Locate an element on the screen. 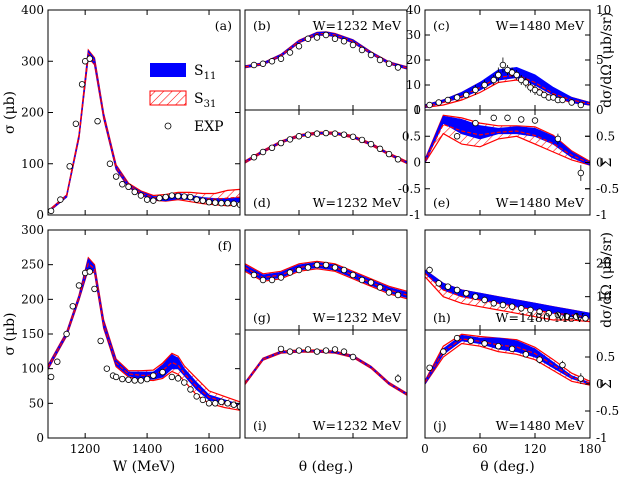 Image resolution: width=623 pixels, height=478 pixels. right-y-tick-label: -0.5 is located at coordinates (607, 189).